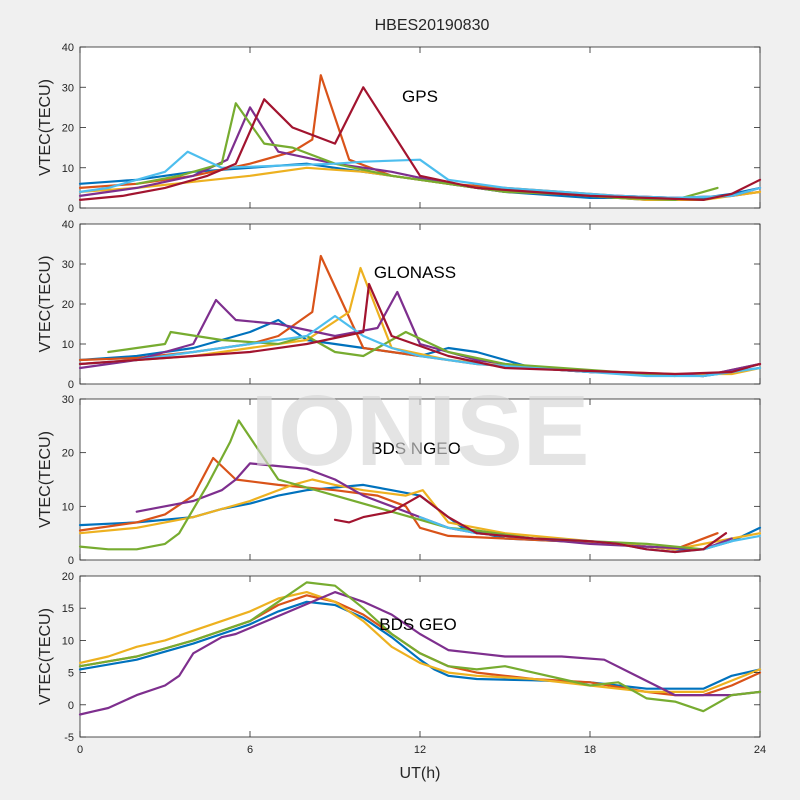 The image size is (800, 800). I want to click on y-tick-label: 5, so click(71, 674).